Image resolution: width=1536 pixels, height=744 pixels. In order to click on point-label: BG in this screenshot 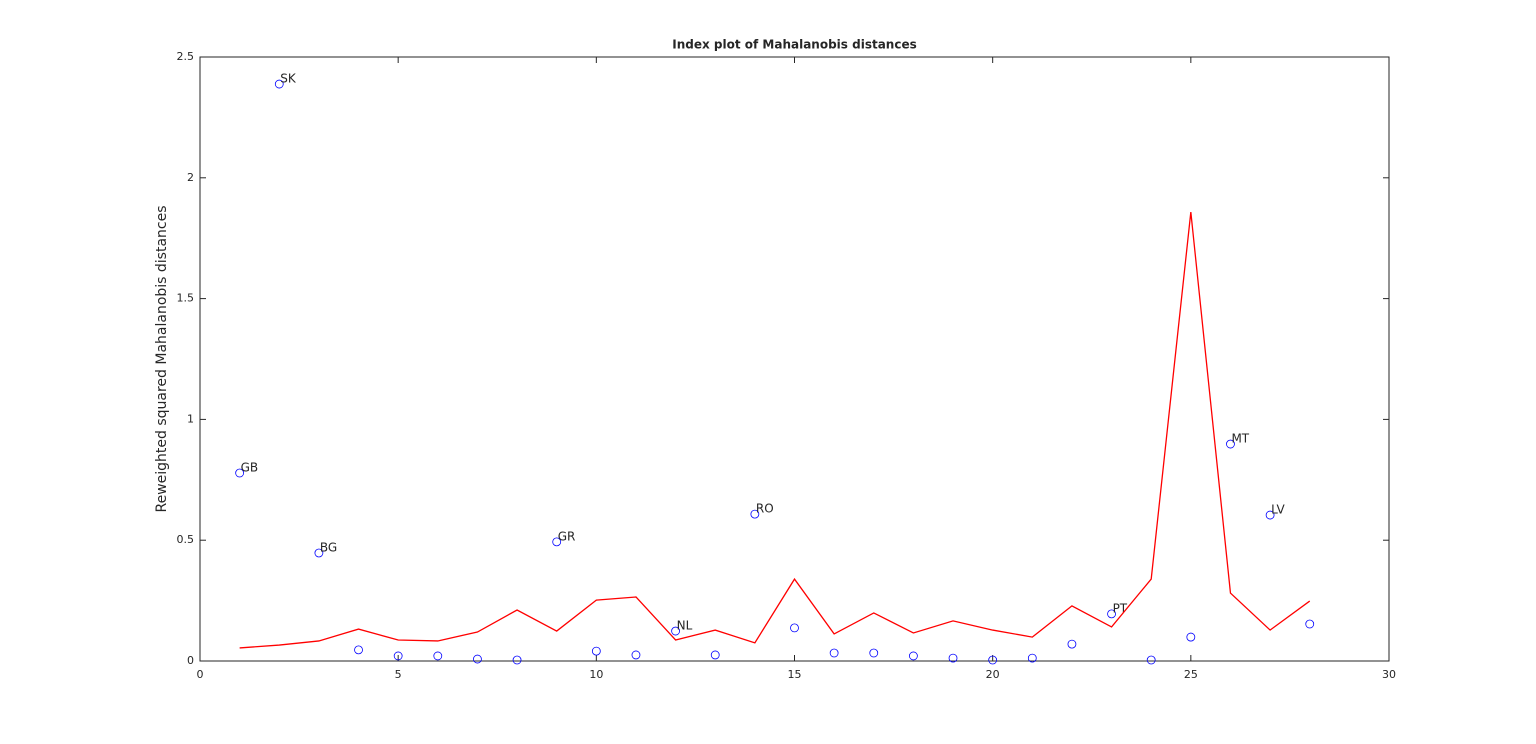, I will do `click(328, 548)`.